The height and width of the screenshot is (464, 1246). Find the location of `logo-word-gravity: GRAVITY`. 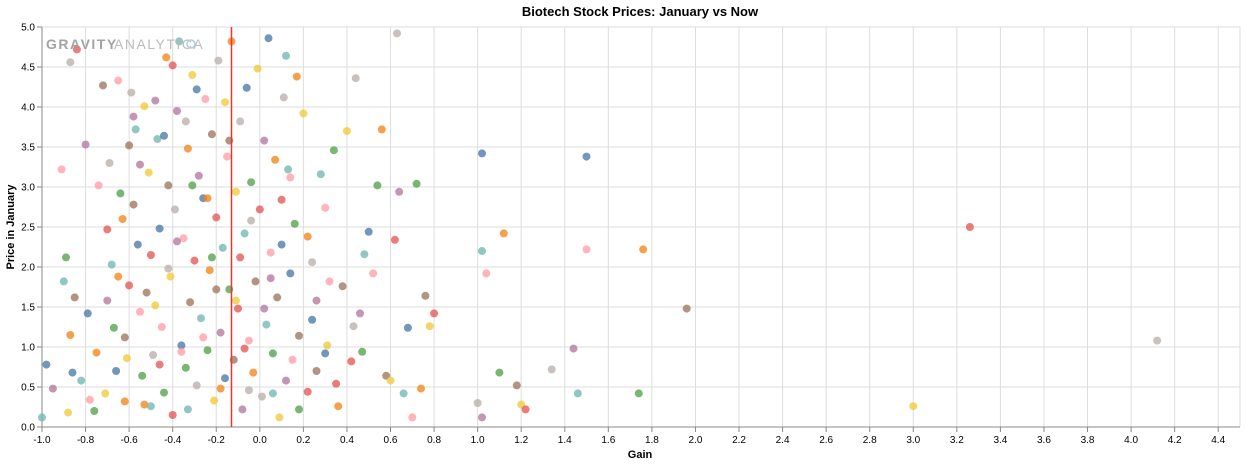

logo-word-gravity: GRAVITY is located at coordinates (82, 44).